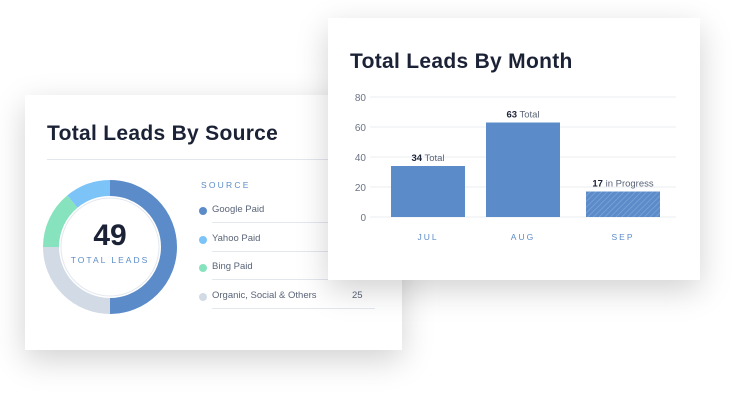  Describe the element at coordinates (428, 191) in the screenshot. I see `bar-jul` at that location.